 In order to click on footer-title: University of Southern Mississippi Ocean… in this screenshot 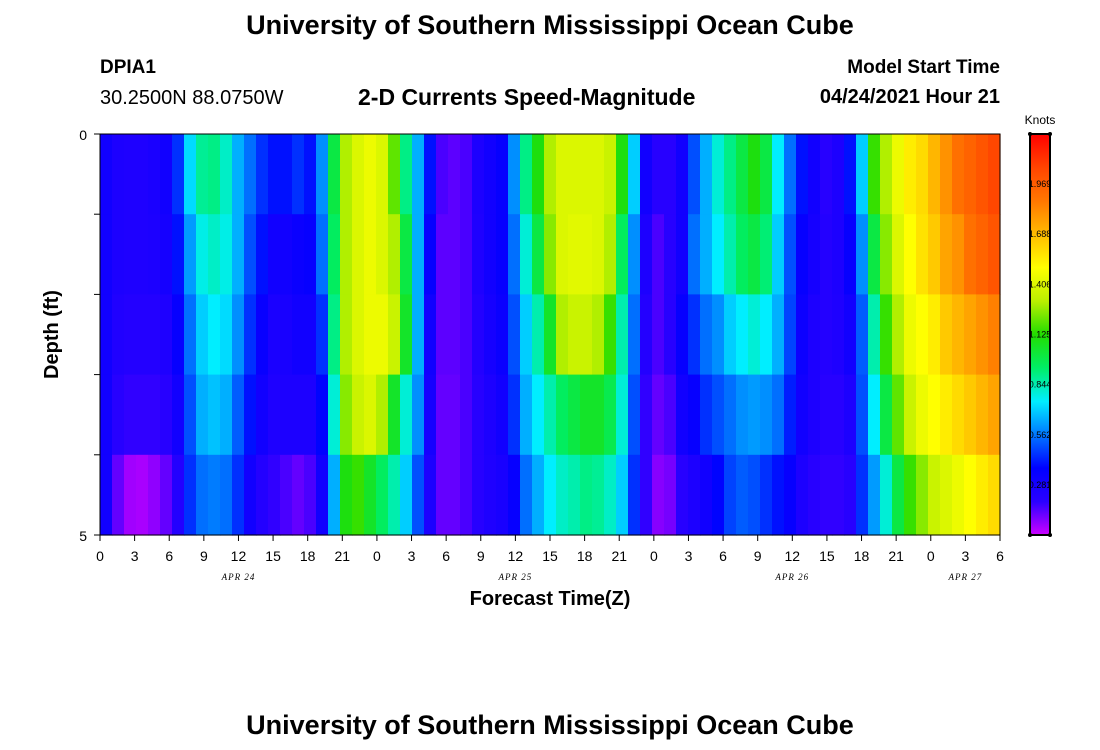, I will do `click(550, 725)`.